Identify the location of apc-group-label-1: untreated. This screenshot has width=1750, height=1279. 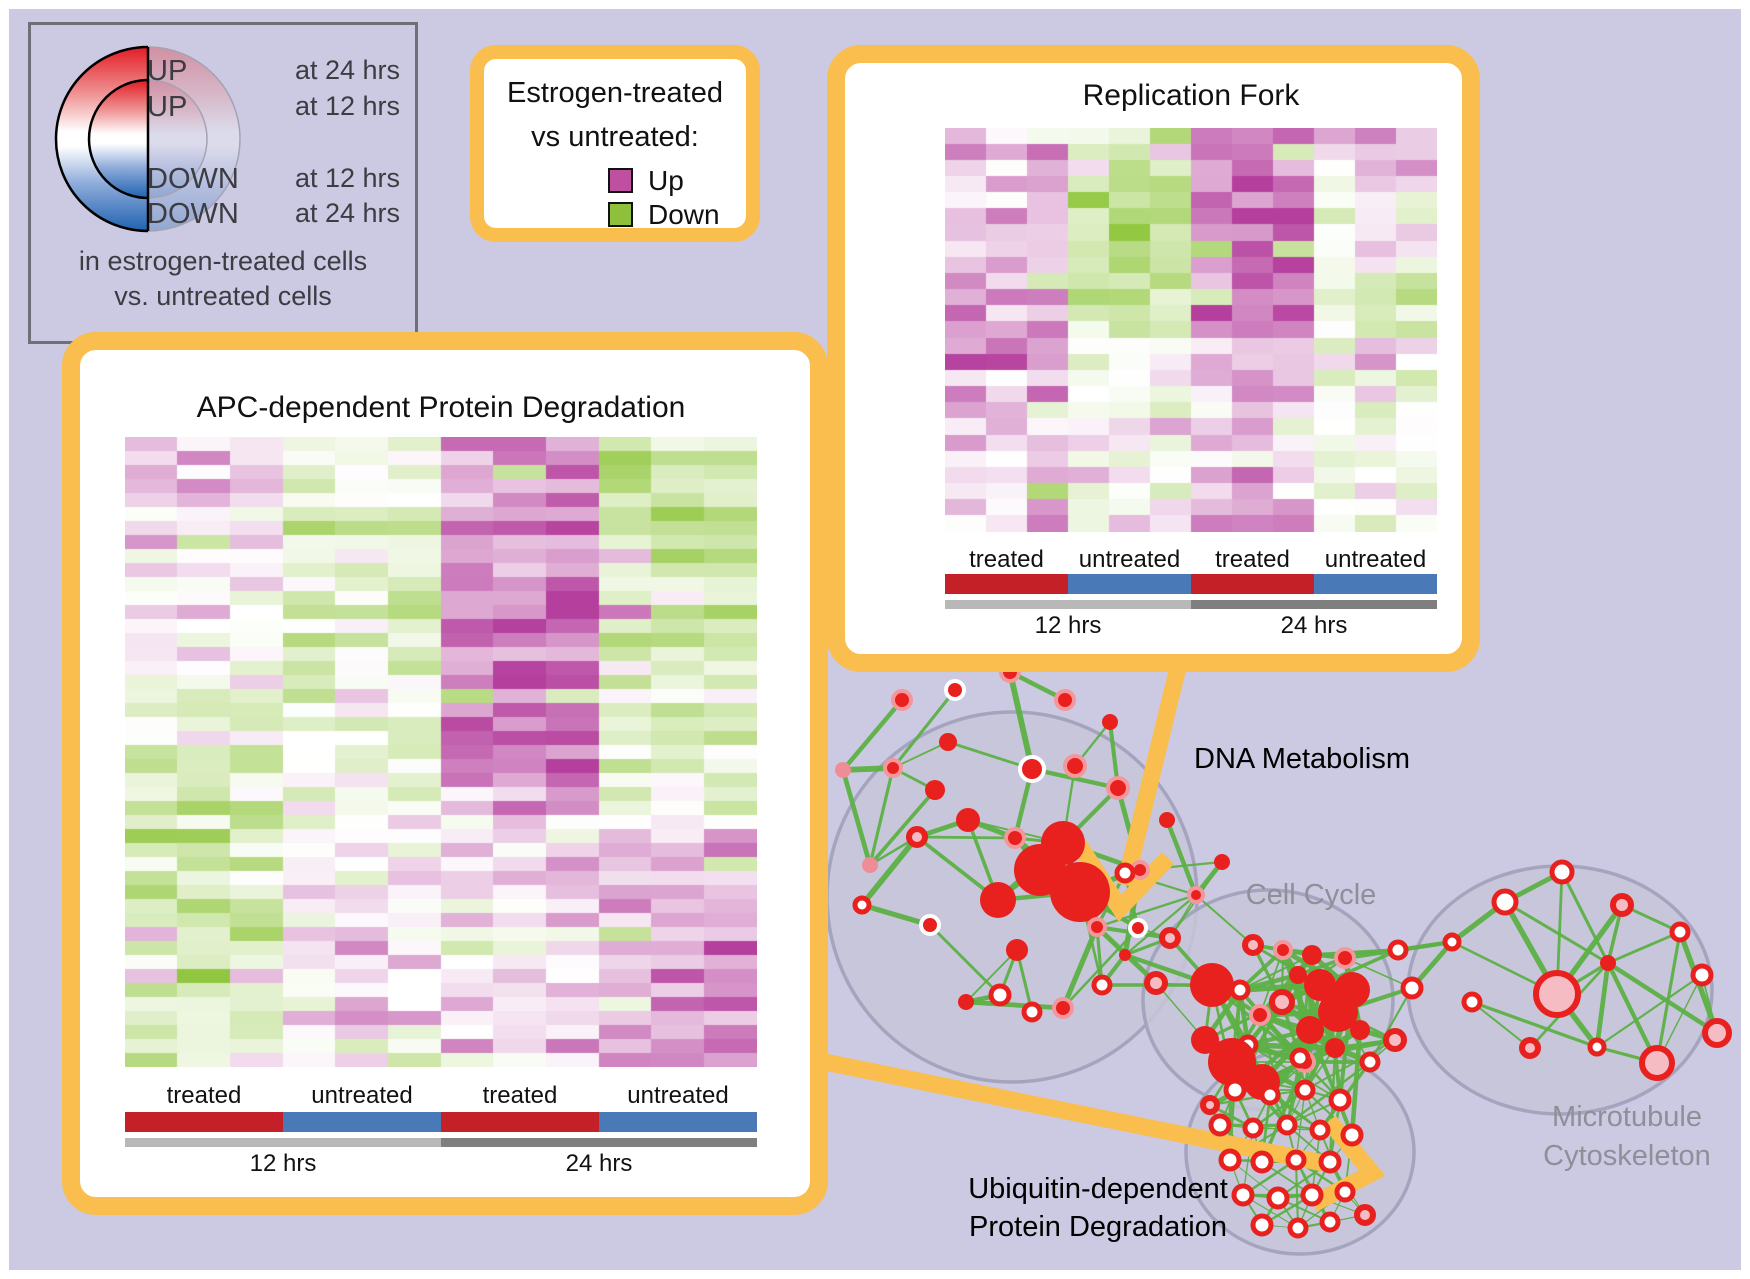
(362, 1095).